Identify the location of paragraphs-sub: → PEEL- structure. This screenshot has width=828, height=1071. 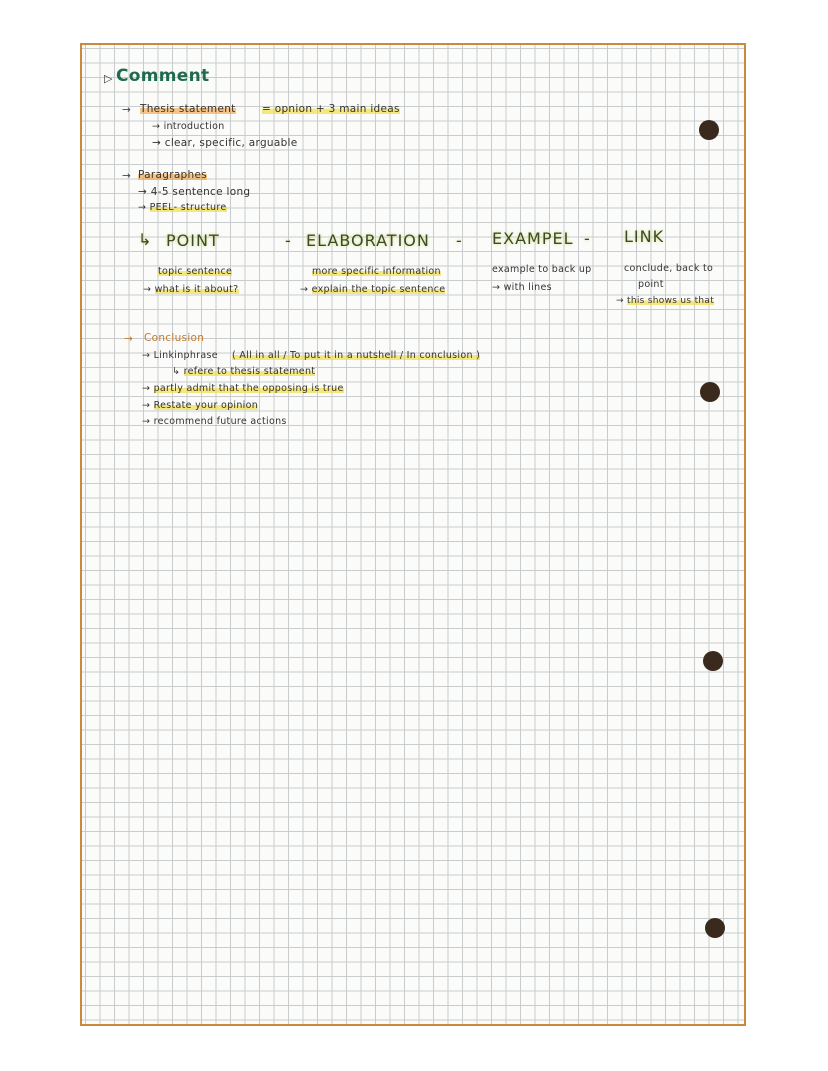
(182, 207).